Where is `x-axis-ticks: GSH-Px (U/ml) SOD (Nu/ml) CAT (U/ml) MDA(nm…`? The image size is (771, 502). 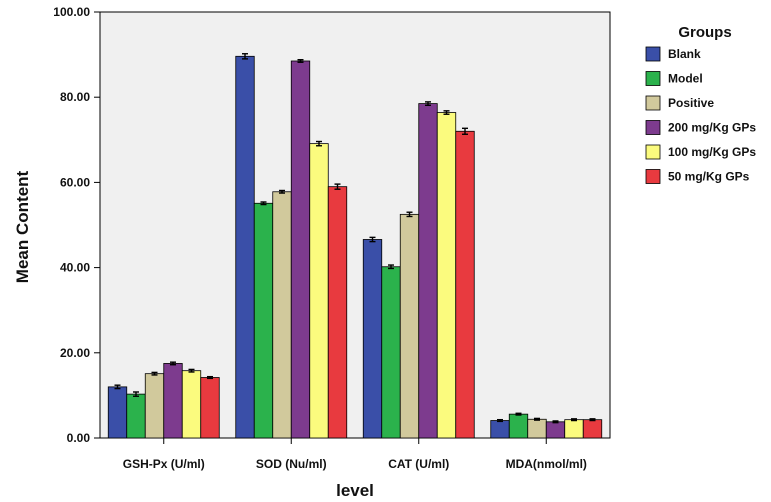 x-axis-ticks: GSH-Px (U/ml) SOD (Nu/ml) CAT (U/ml) MDA(nm… is located at coordinates (355, 454).